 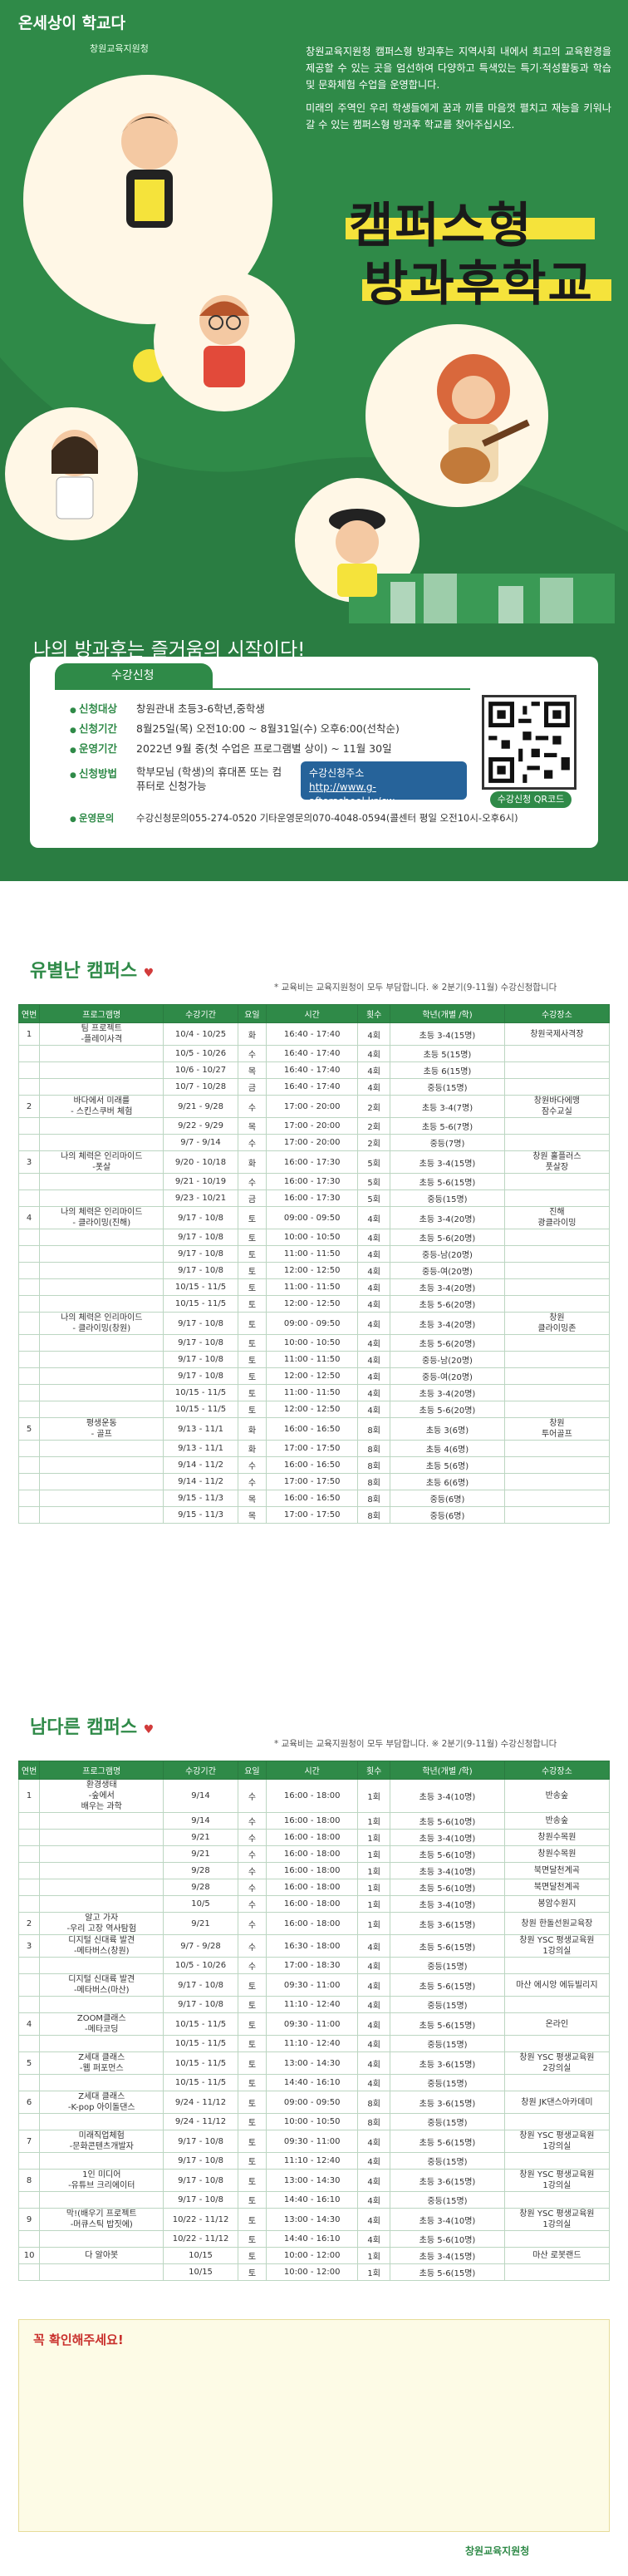 What do you see at coordinates (252, 1198) in the screenshot?
I see `table-cell: 금` at bounding box center [252, 1198].